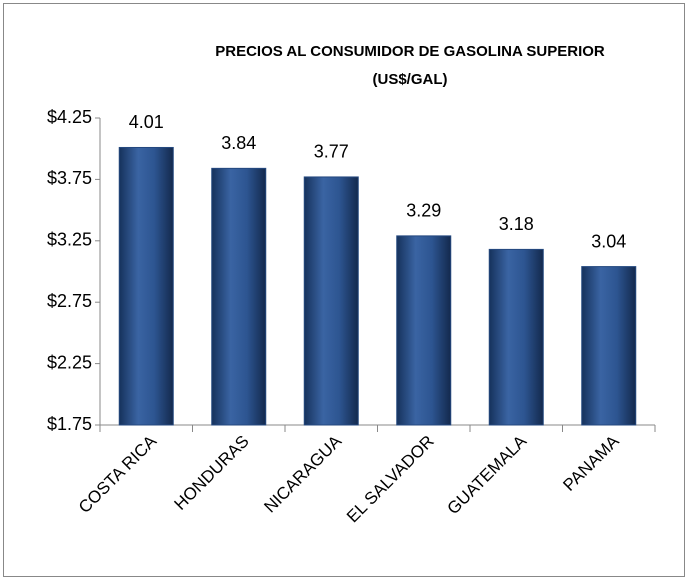  Describe the element at coordinates (238, 143) in the screenshot. I see `value-label: 3.84` at that location.